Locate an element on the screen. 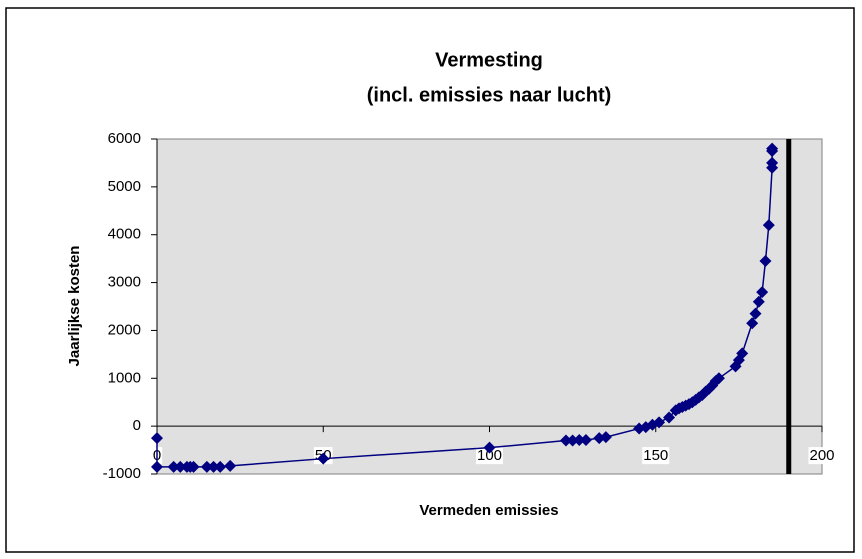 The image size is (862, 559). x-tick-group: 200 is located at coordinates (822, 456).